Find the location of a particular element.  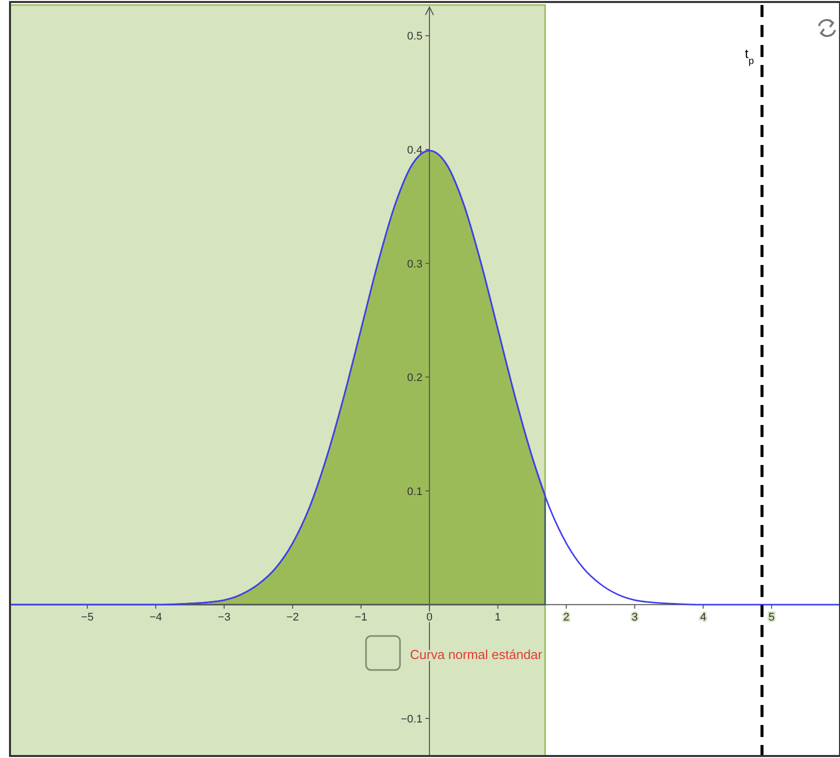

x-tick-label: 4 is located at coordinates (703, 618).